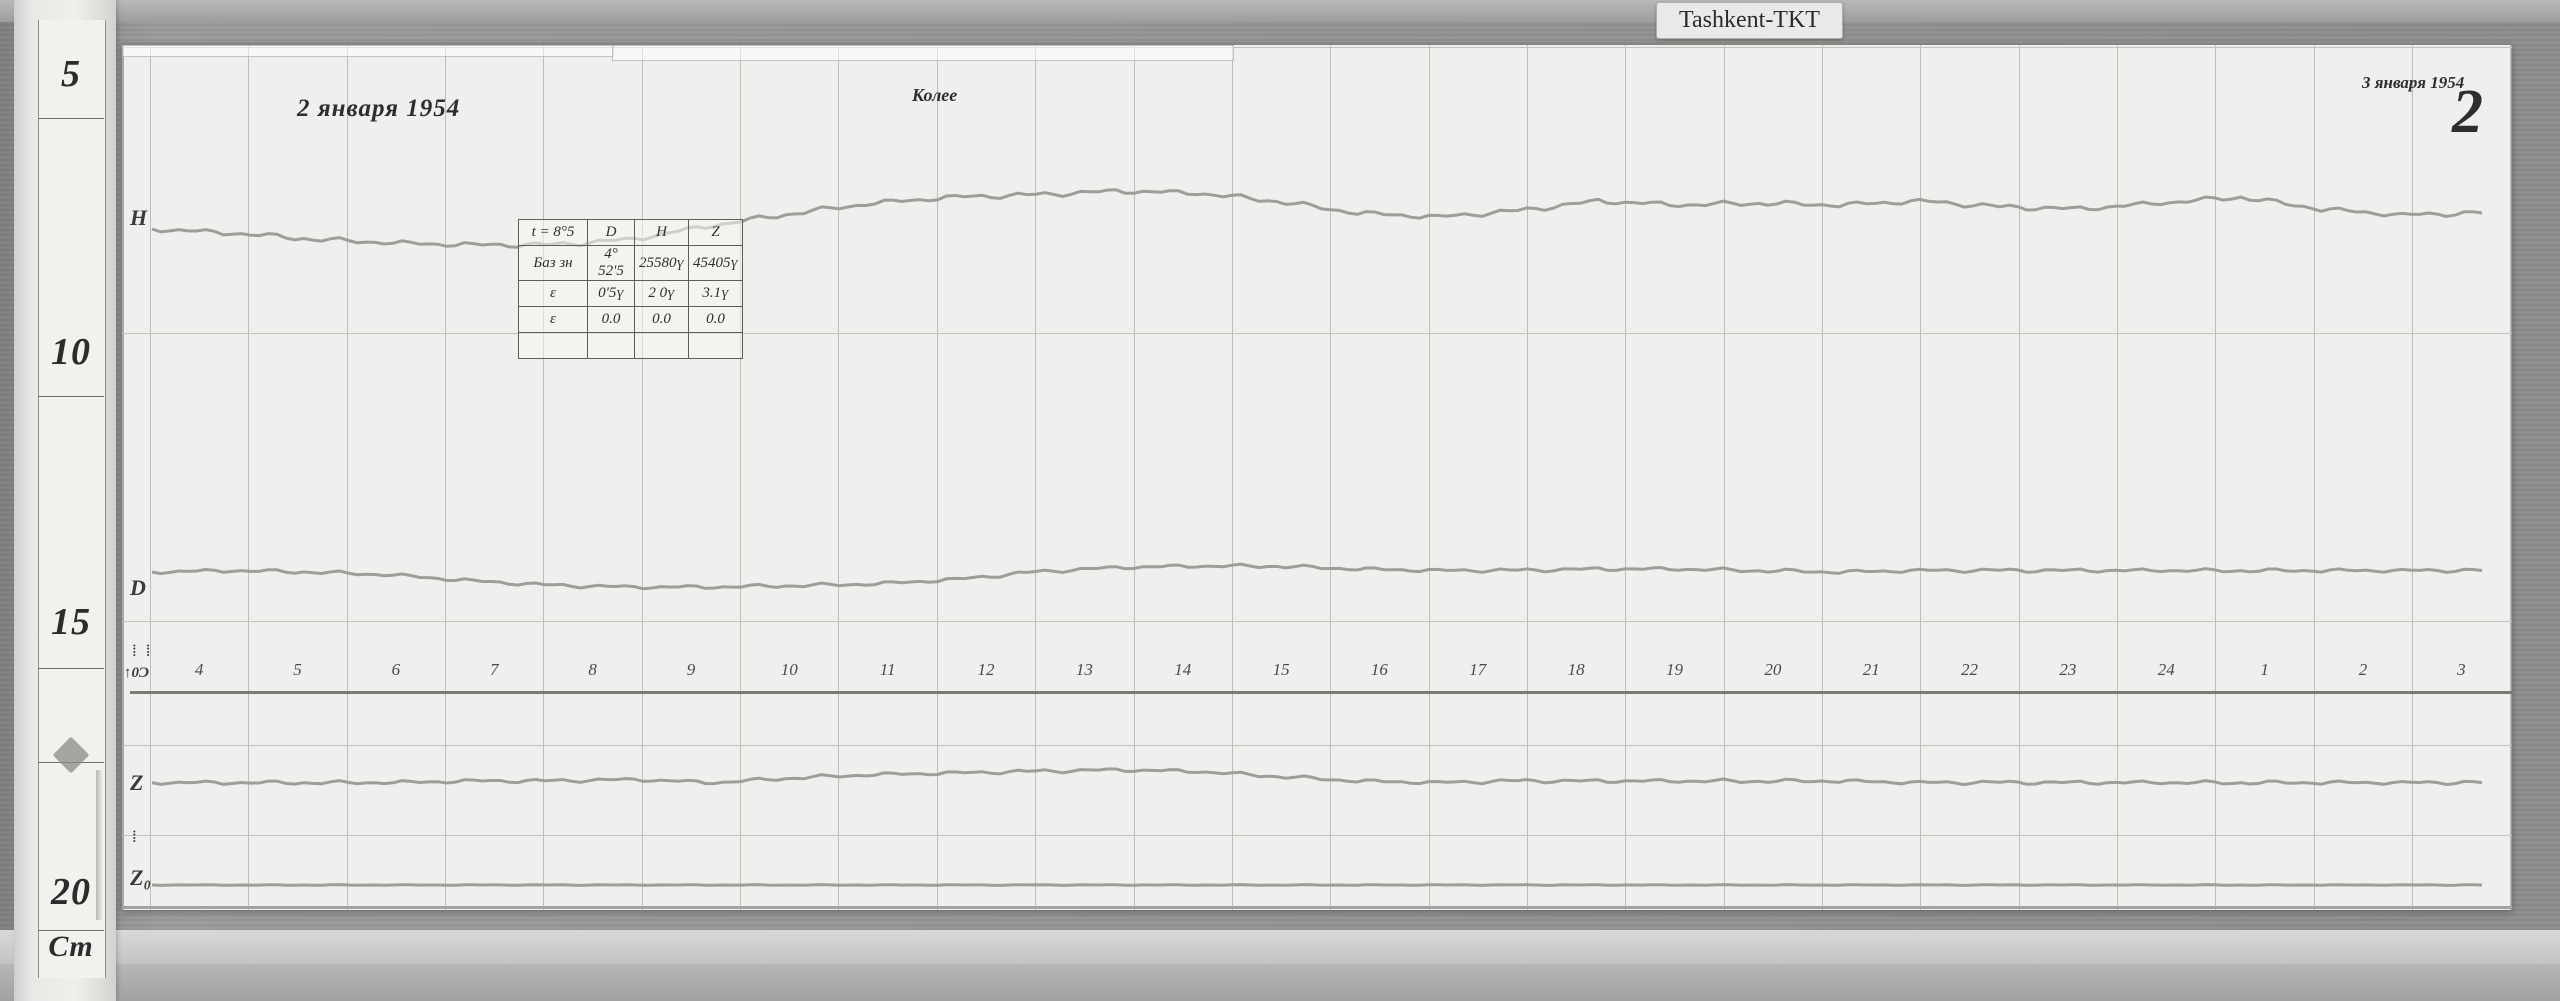  I want to click on hour-tick-label: 23, so click(2068, 669).